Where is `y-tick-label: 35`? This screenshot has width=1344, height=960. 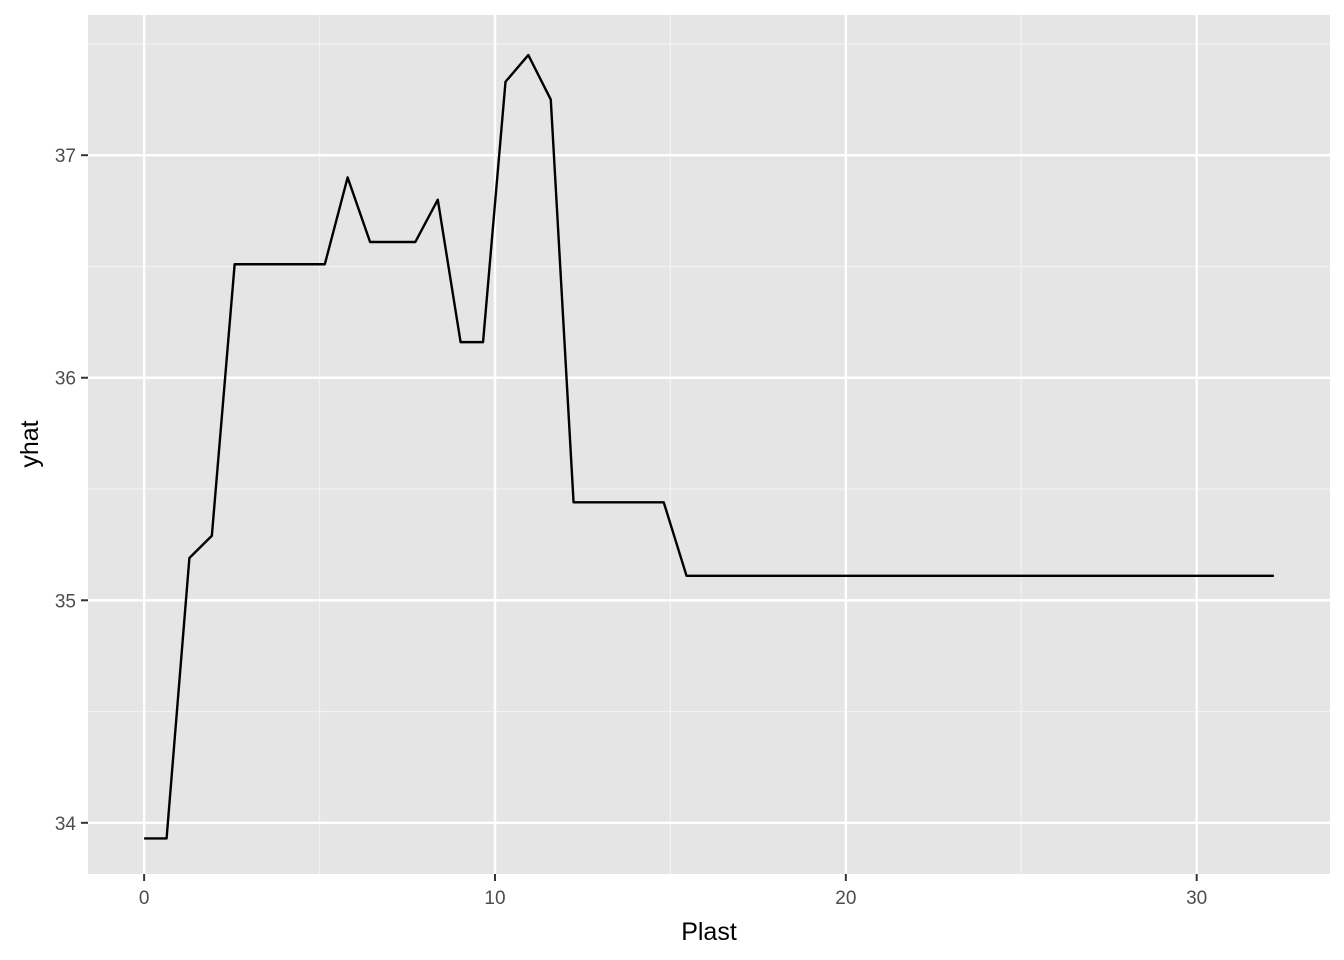
y-tick-label: 35 is located at coordinates (65, 601).